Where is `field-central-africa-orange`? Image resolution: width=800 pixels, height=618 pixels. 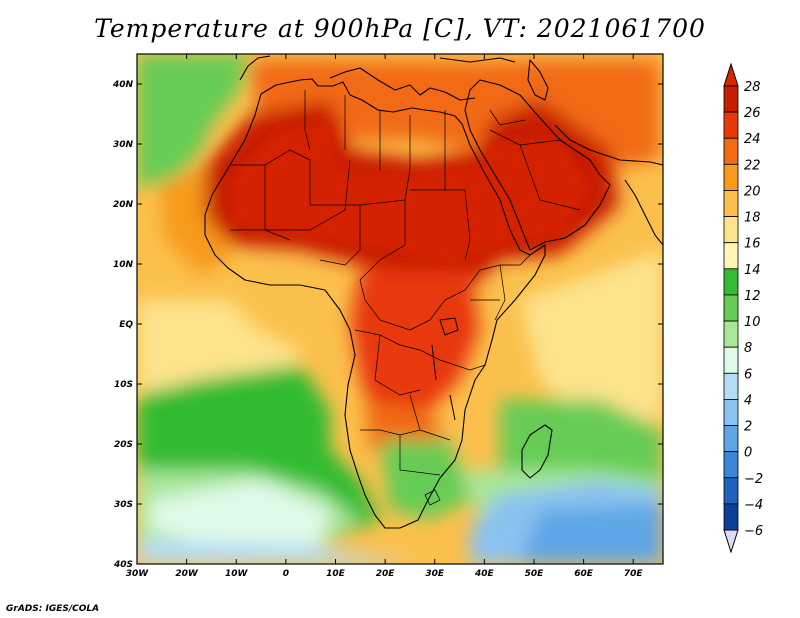
field-central-africa-orange is located at coordinates (415, 350).